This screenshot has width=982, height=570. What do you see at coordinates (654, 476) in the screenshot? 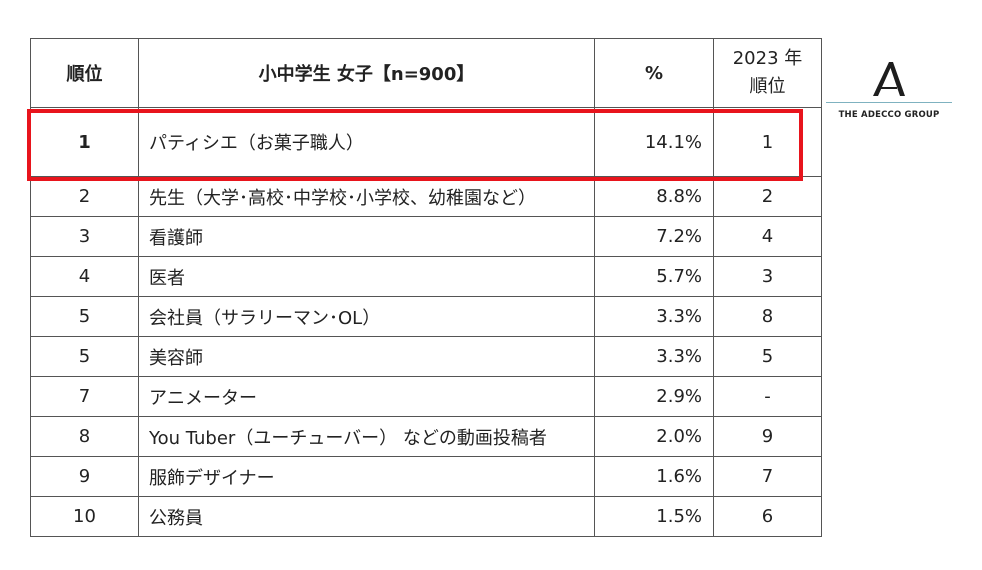
I see `percent-cell: 1.6%` at bounding box center [654, 476].